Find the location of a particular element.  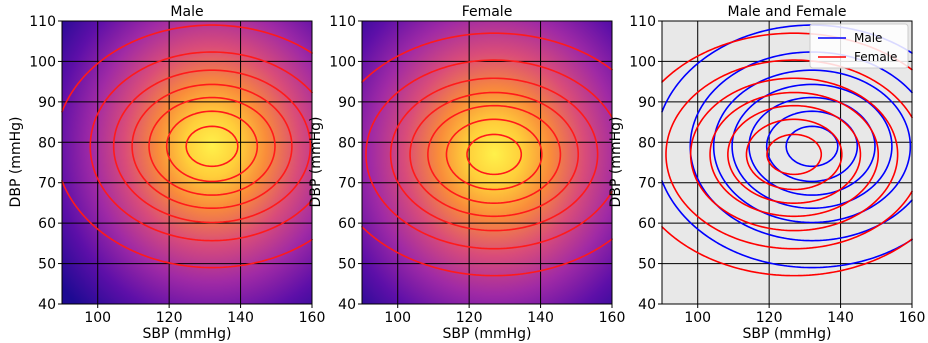

legend-label-male: Male is located at coordinates (868, 38).